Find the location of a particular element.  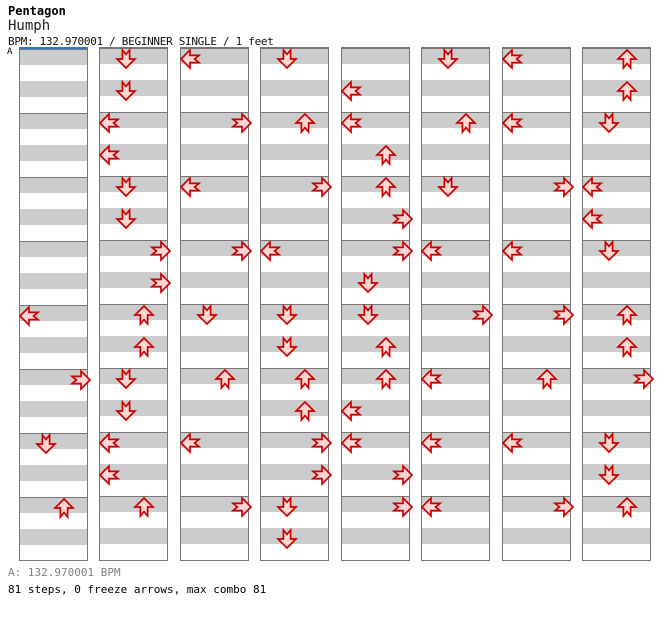

bpm-marker-label: A is located at coordinates (10, 52).